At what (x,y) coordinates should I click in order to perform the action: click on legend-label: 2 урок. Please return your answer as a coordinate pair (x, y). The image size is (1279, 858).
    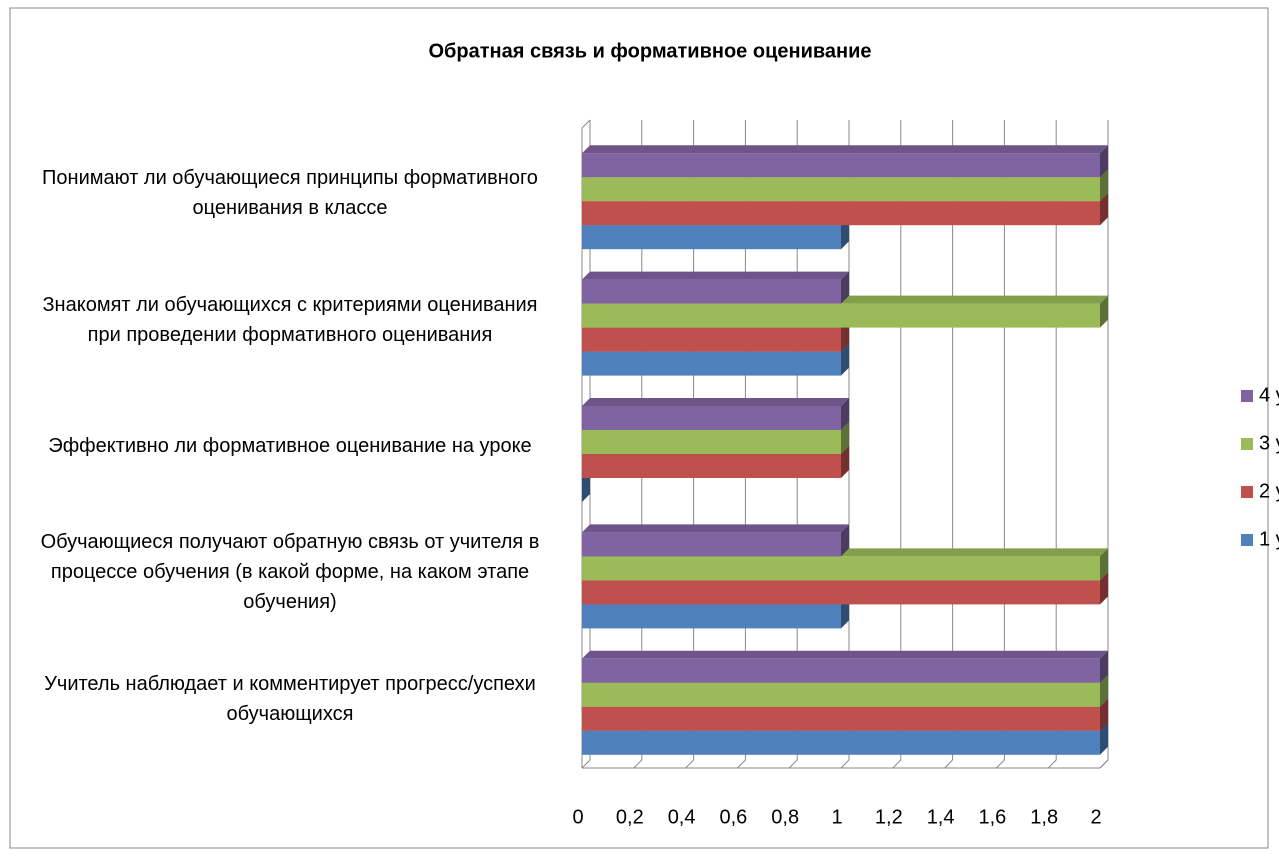
    Looking at the image, I should click on (1269, 491).